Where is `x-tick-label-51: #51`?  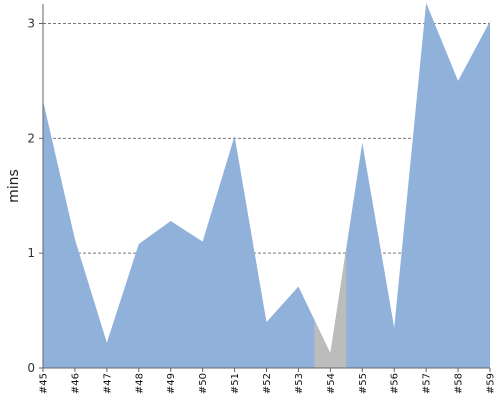
x-tick-label-51: #51 is located at coordinates (235, 383).